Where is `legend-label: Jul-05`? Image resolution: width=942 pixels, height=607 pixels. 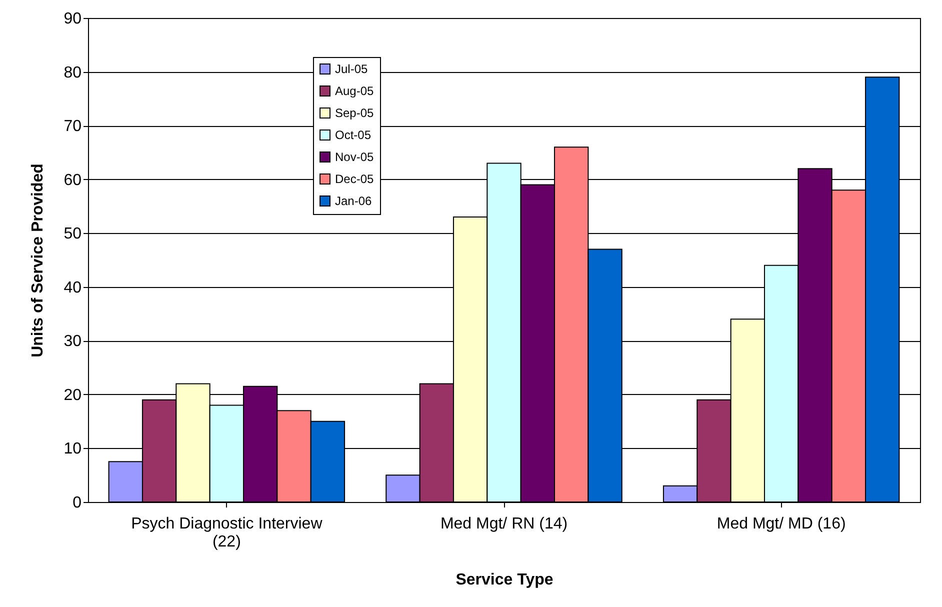
legend-label: Jul-05 is located at coordinates (351, 69).